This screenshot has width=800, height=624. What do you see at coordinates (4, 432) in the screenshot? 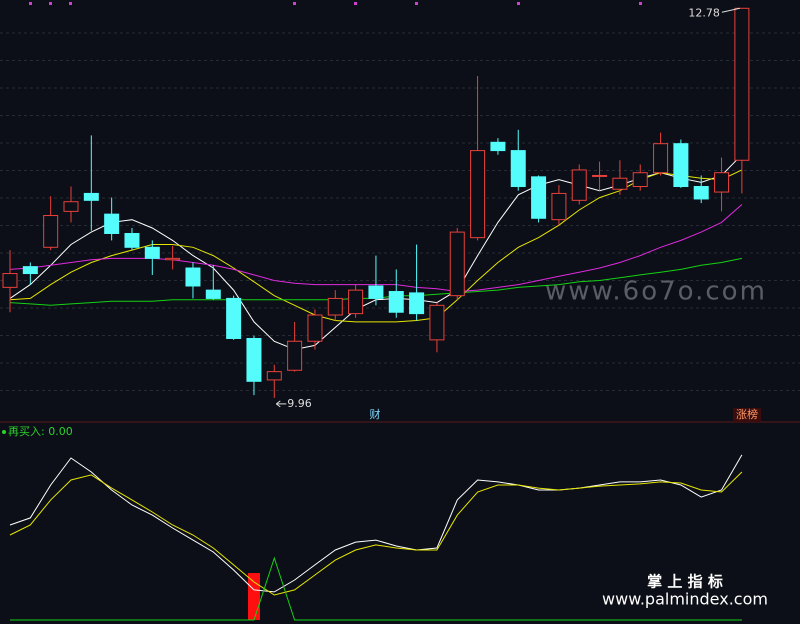
I see `title-icon` at bounding box center [4, 432].